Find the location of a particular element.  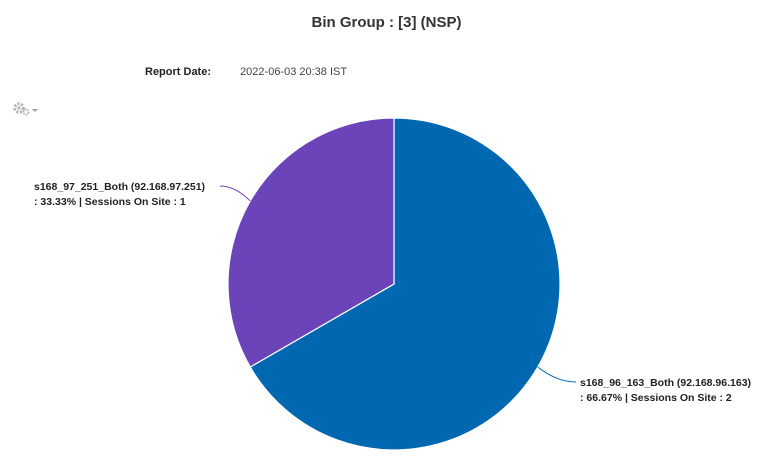

report-date-row: Report Date: 2022-06-03 20:38 IST is located at coordinates (246, 72).